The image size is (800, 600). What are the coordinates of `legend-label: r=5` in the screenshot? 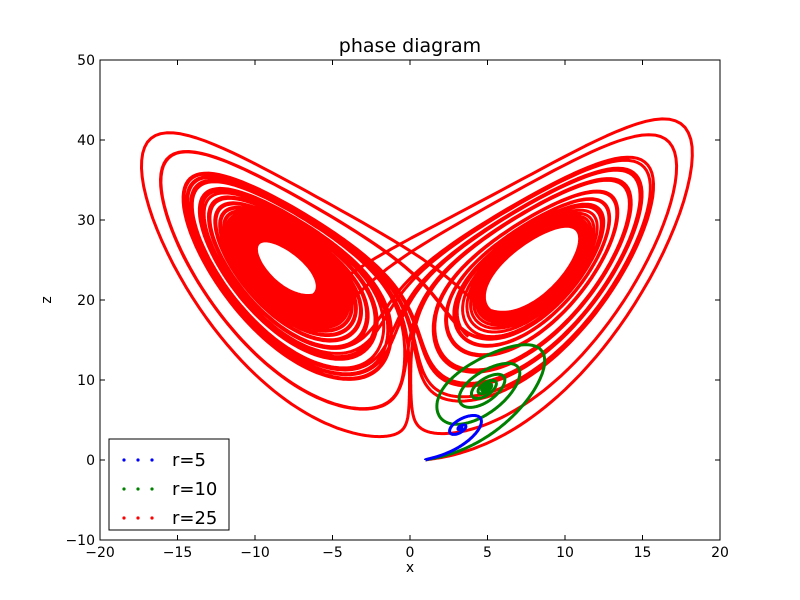 It's located at (189, 460).